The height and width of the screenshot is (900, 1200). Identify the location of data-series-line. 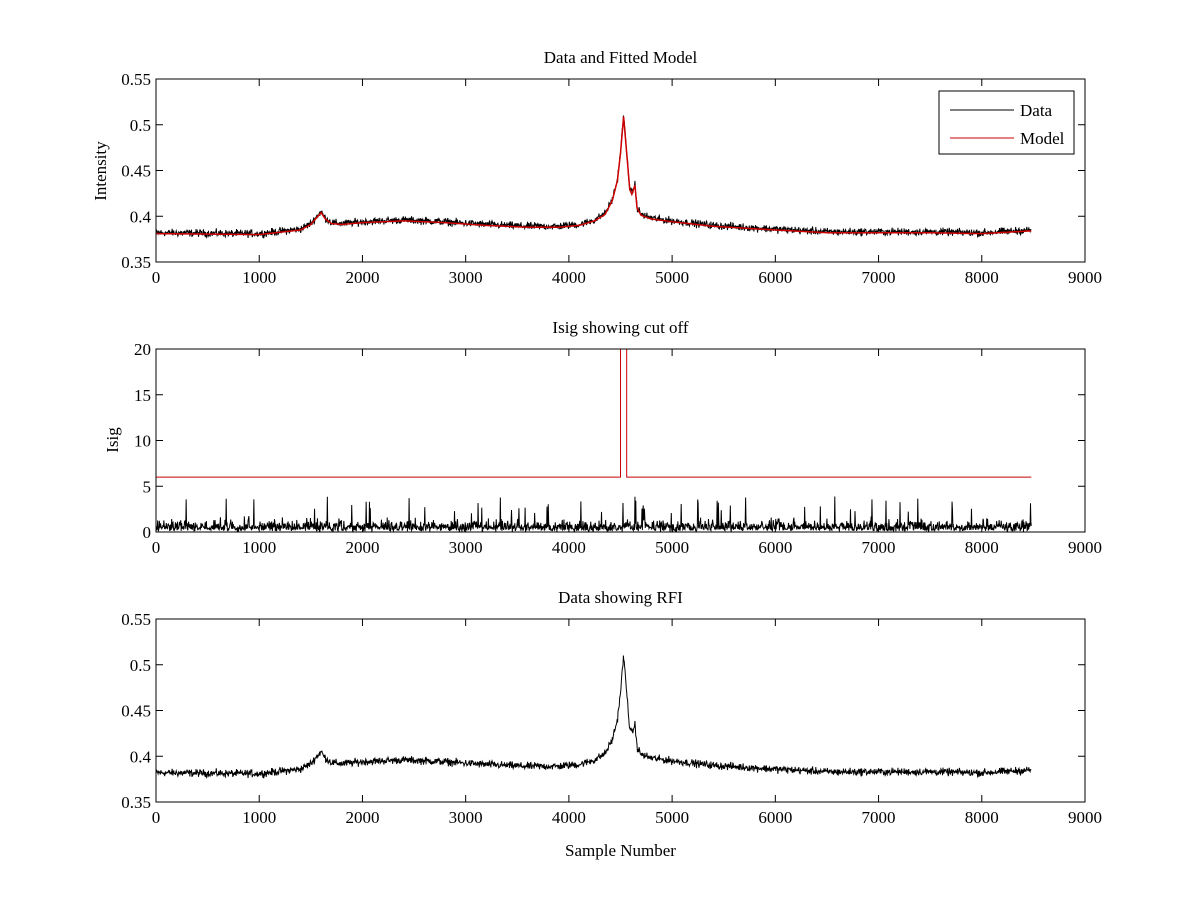
(594, 717).